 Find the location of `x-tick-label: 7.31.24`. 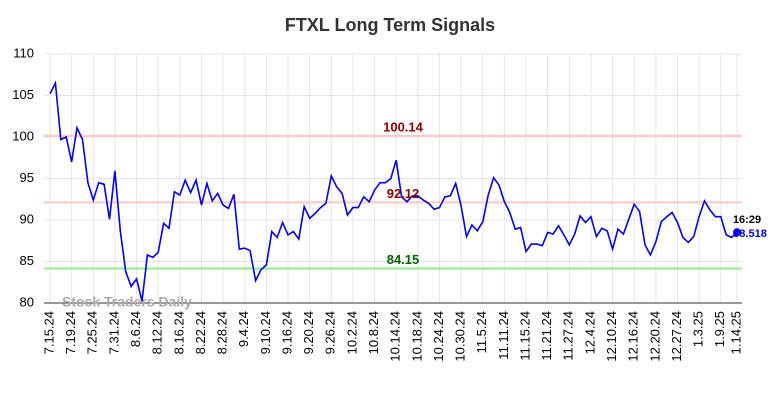

x-tick-label: 7.31.24 is located at coordinates (113, 332).